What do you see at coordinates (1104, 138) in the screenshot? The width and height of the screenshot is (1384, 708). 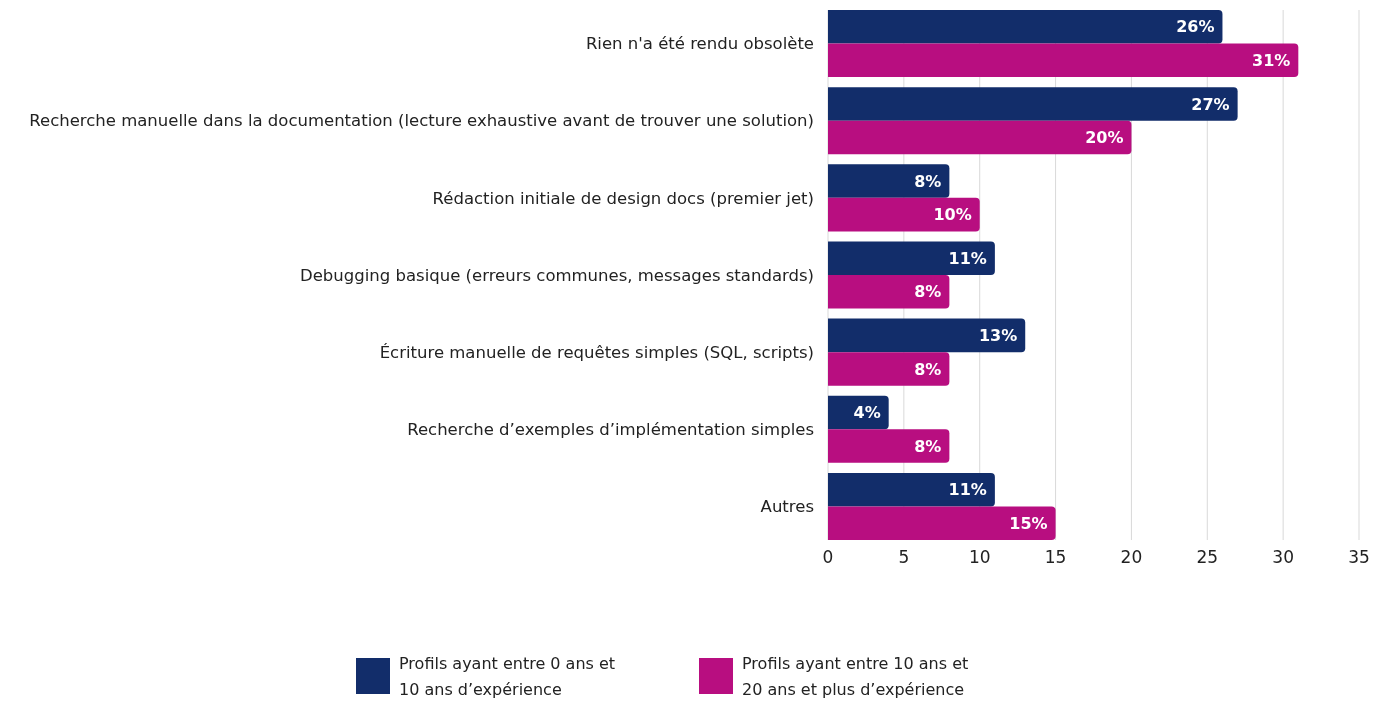 I see `data-label: 20%` at bounding box center [1104, 138].